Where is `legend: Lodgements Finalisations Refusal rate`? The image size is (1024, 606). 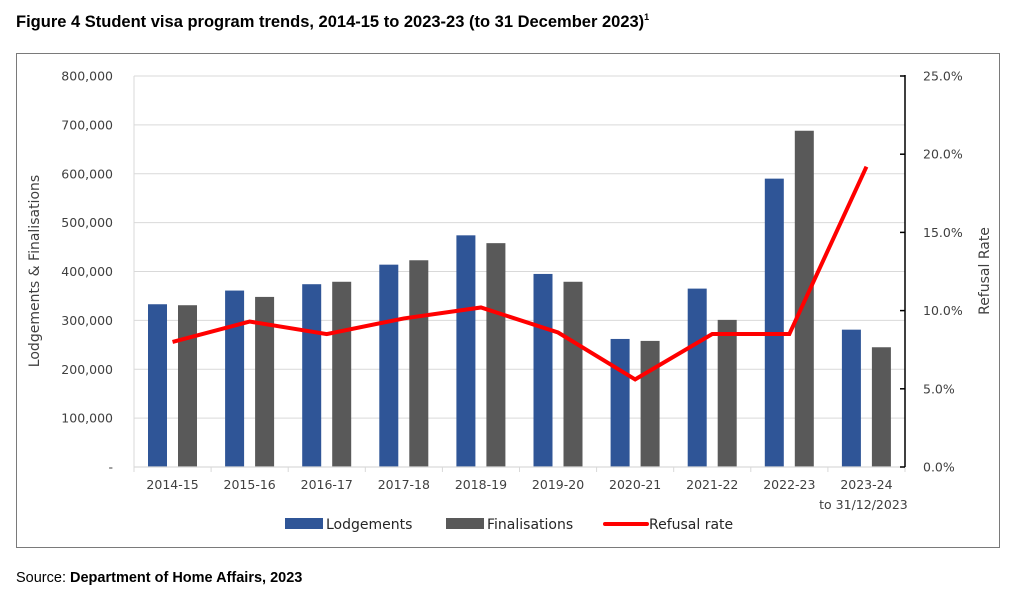 legend: Lodgements Finalisations Refusal rate is located at coordinates (509, 525).